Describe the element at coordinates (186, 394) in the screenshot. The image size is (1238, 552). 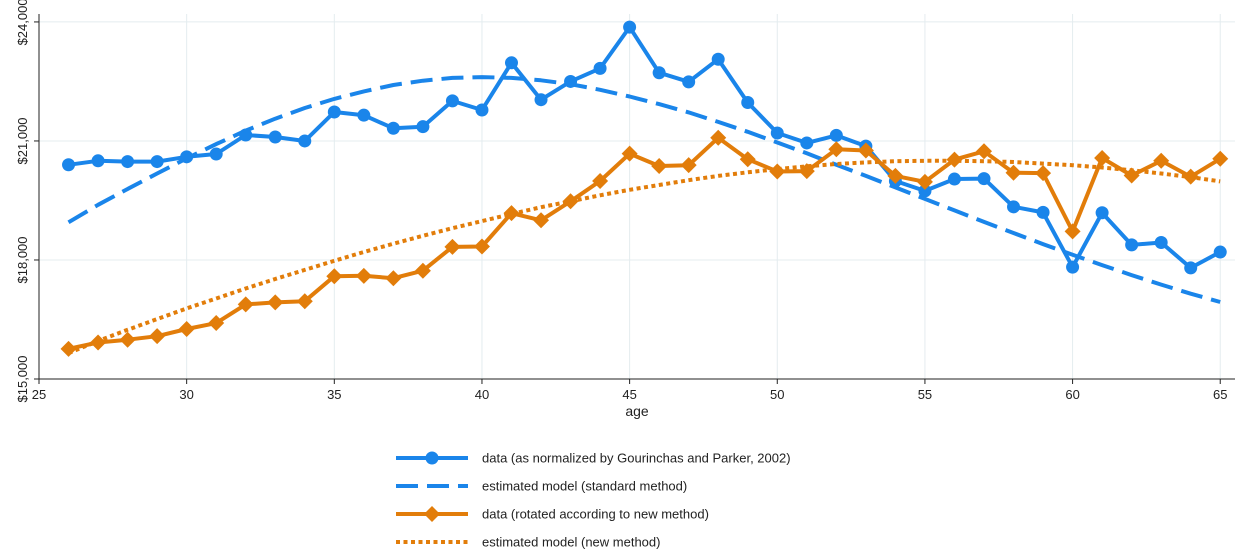
I see `x-tick-label: 30` at that location.